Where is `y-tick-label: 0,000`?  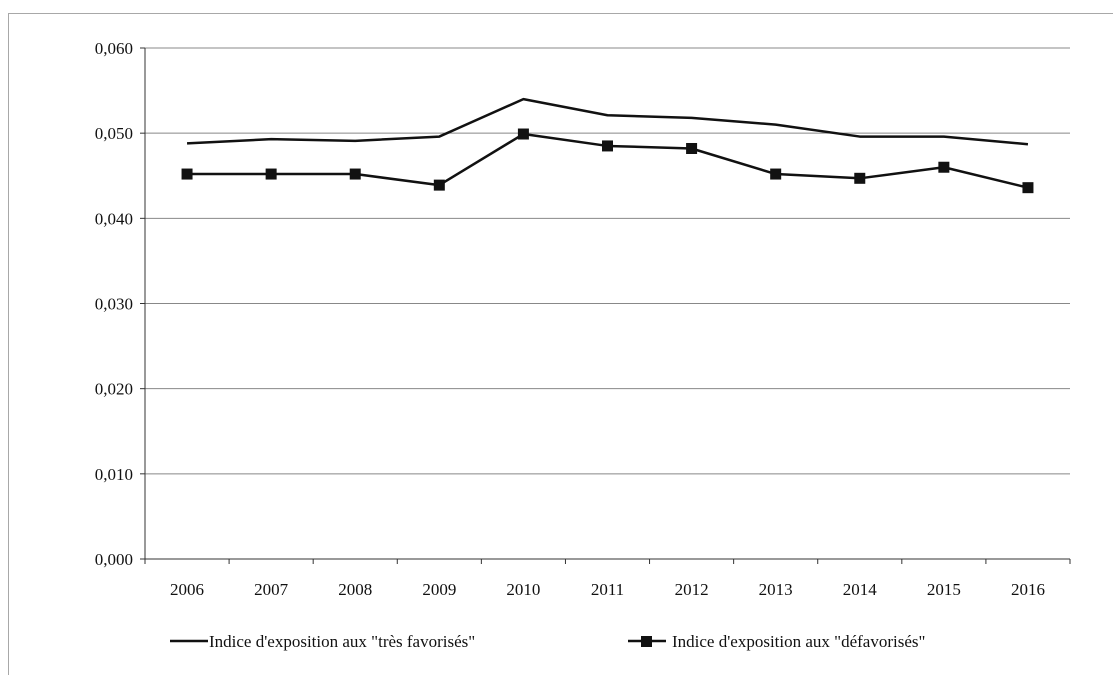 y-tick-label: 0,000 is located at coordinates (114, 559).